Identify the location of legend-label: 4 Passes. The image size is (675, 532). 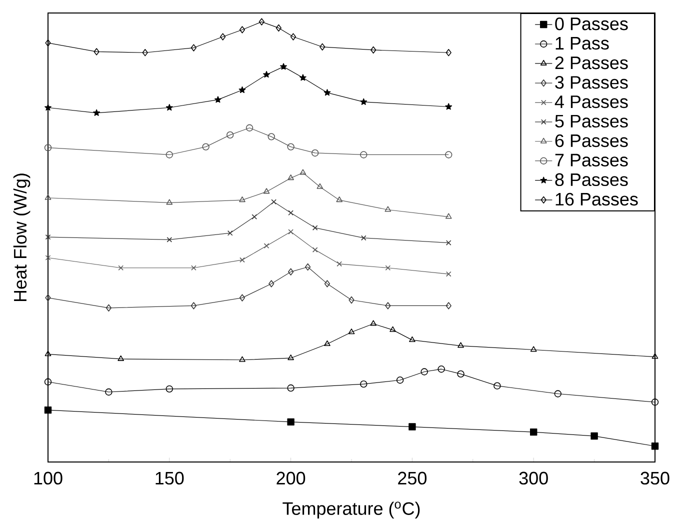
(591, 102).